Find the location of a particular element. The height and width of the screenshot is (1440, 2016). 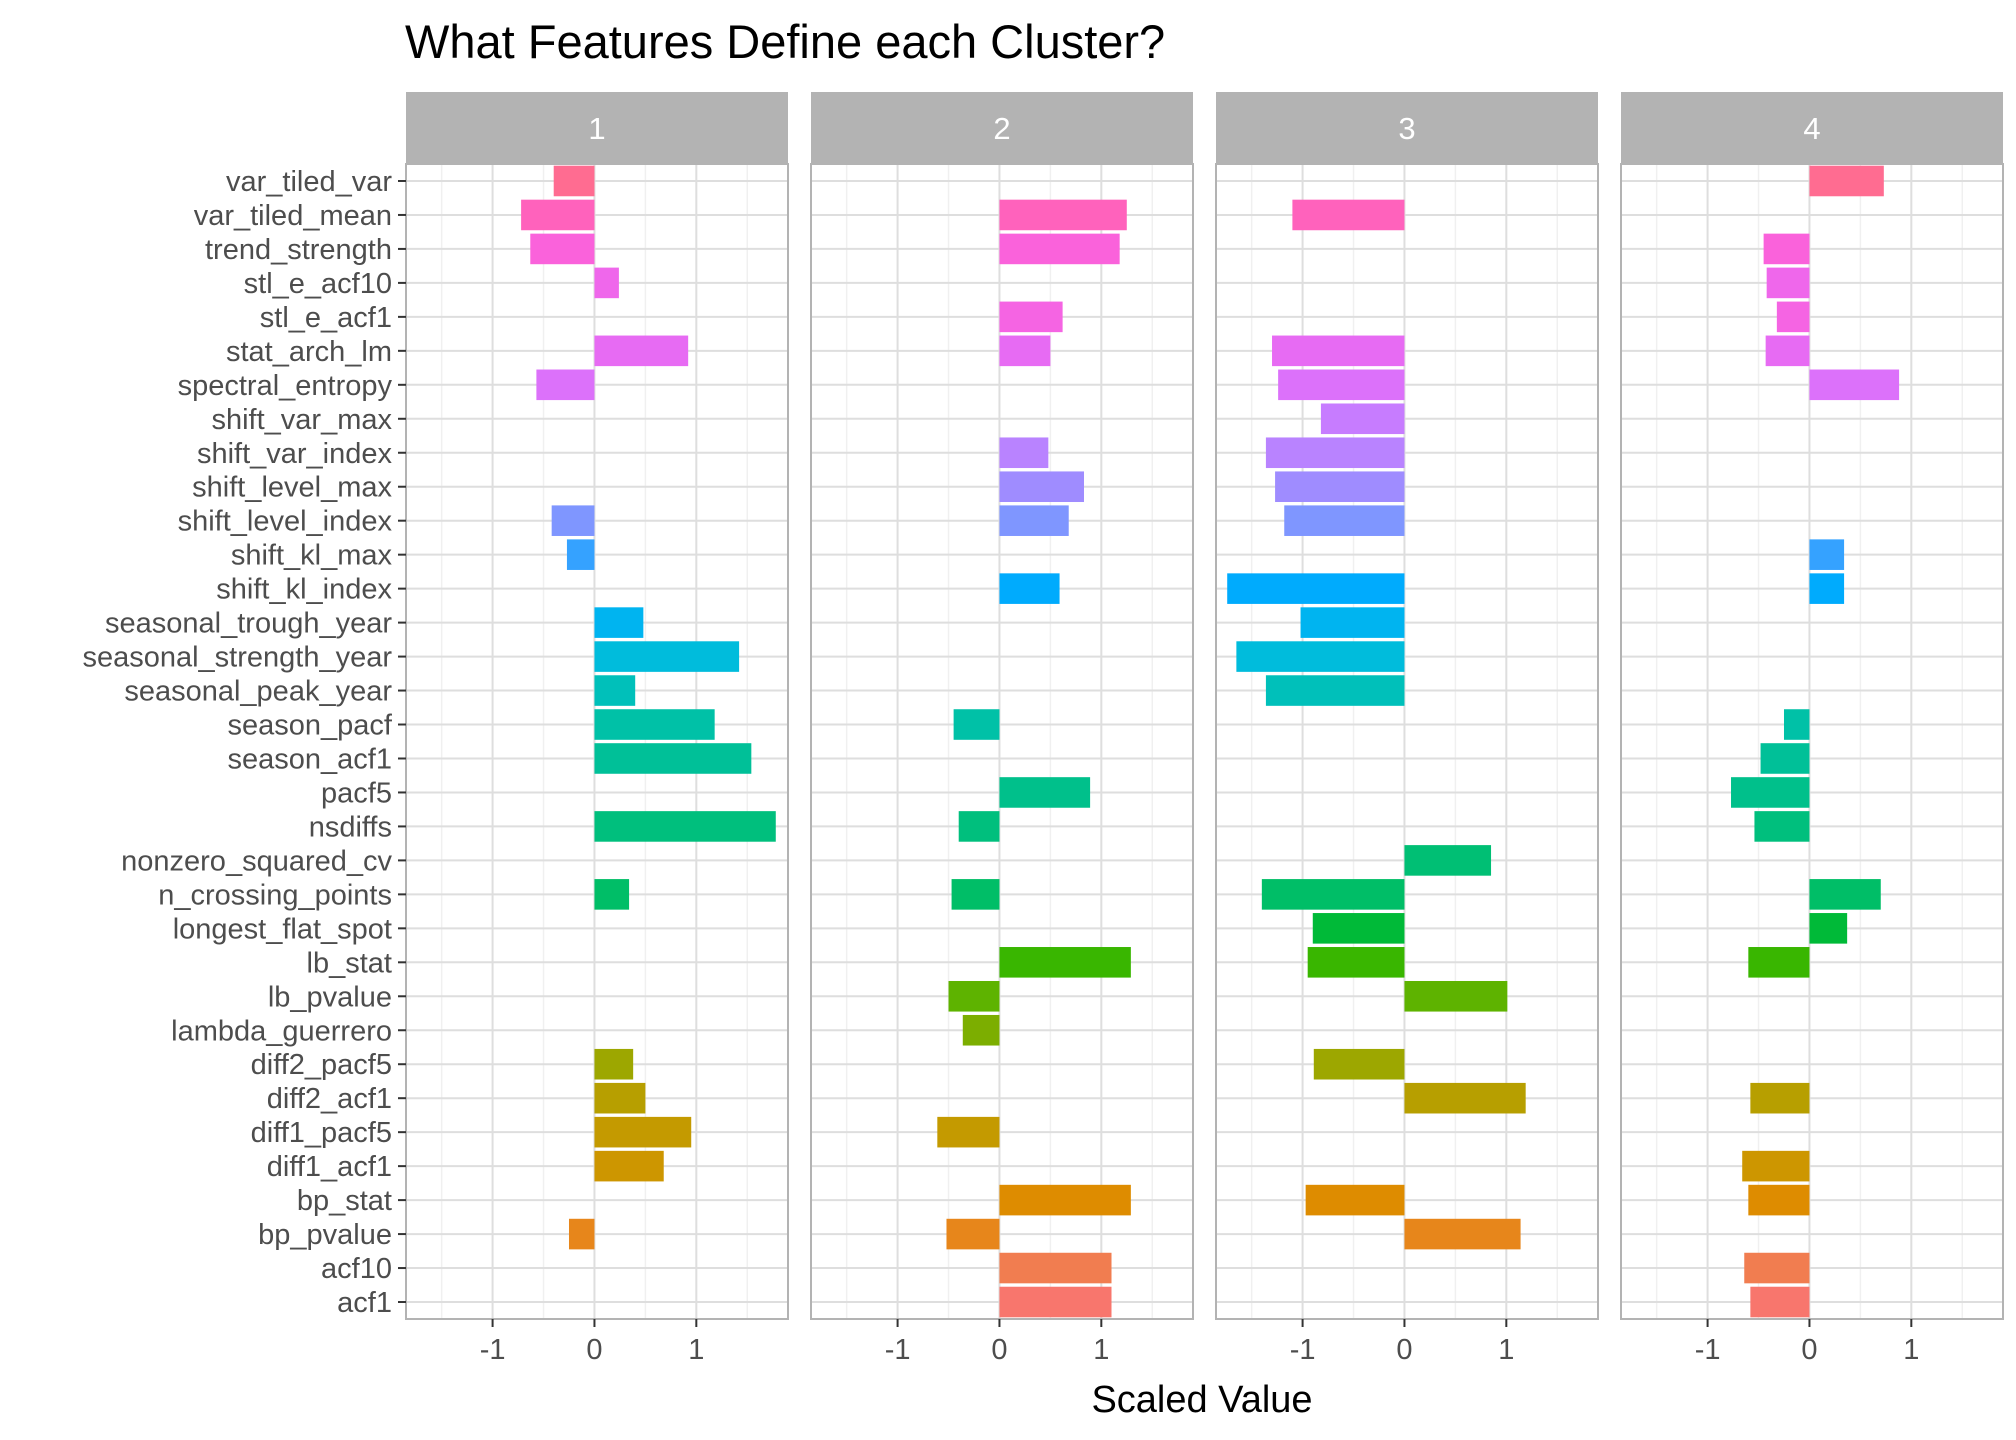

bar-shift_var_max is located at coordinates (1362, 419).